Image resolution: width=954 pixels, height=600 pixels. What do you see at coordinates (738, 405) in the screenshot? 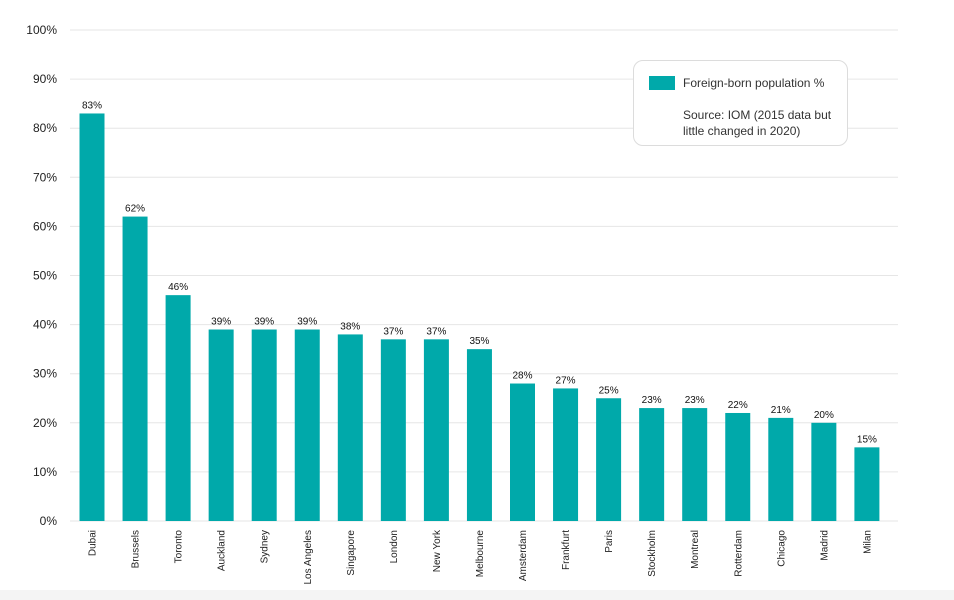
I see `data-label: 22%` at bounding box center [738, 405].